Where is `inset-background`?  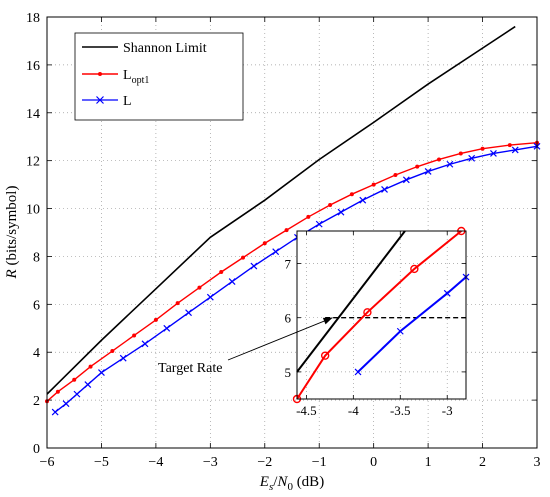 inset-background is located at coordinates (381, 315).